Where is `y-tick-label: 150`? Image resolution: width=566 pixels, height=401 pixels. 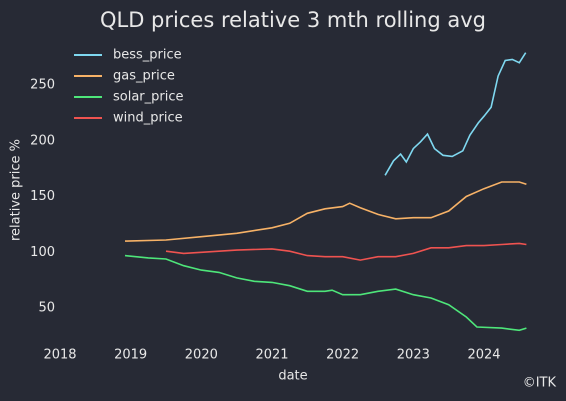
y-tick-label: 150 is located at coordinates (42, 196).